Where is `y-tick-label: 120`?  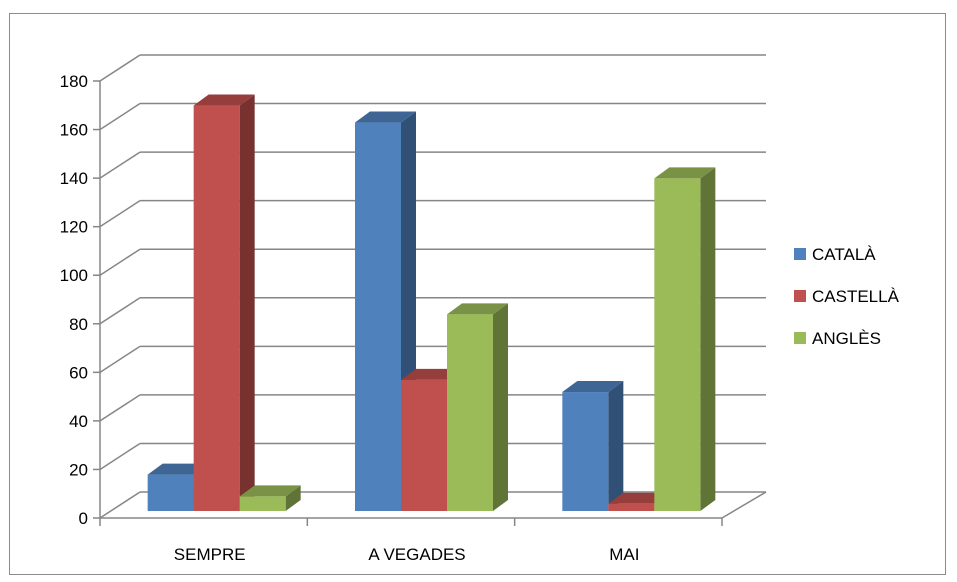 y-tick-label: 120 is located at coordinates (74, 227).